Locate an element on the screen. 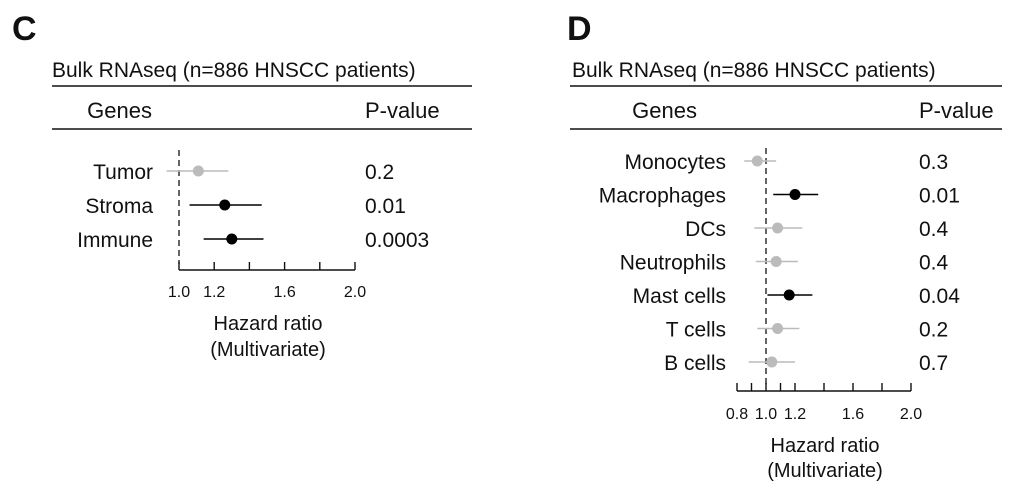 Image resolution: width=1017 pixels, height=497 pixels. row-label: Stroma is located at coordinates (119, 206).